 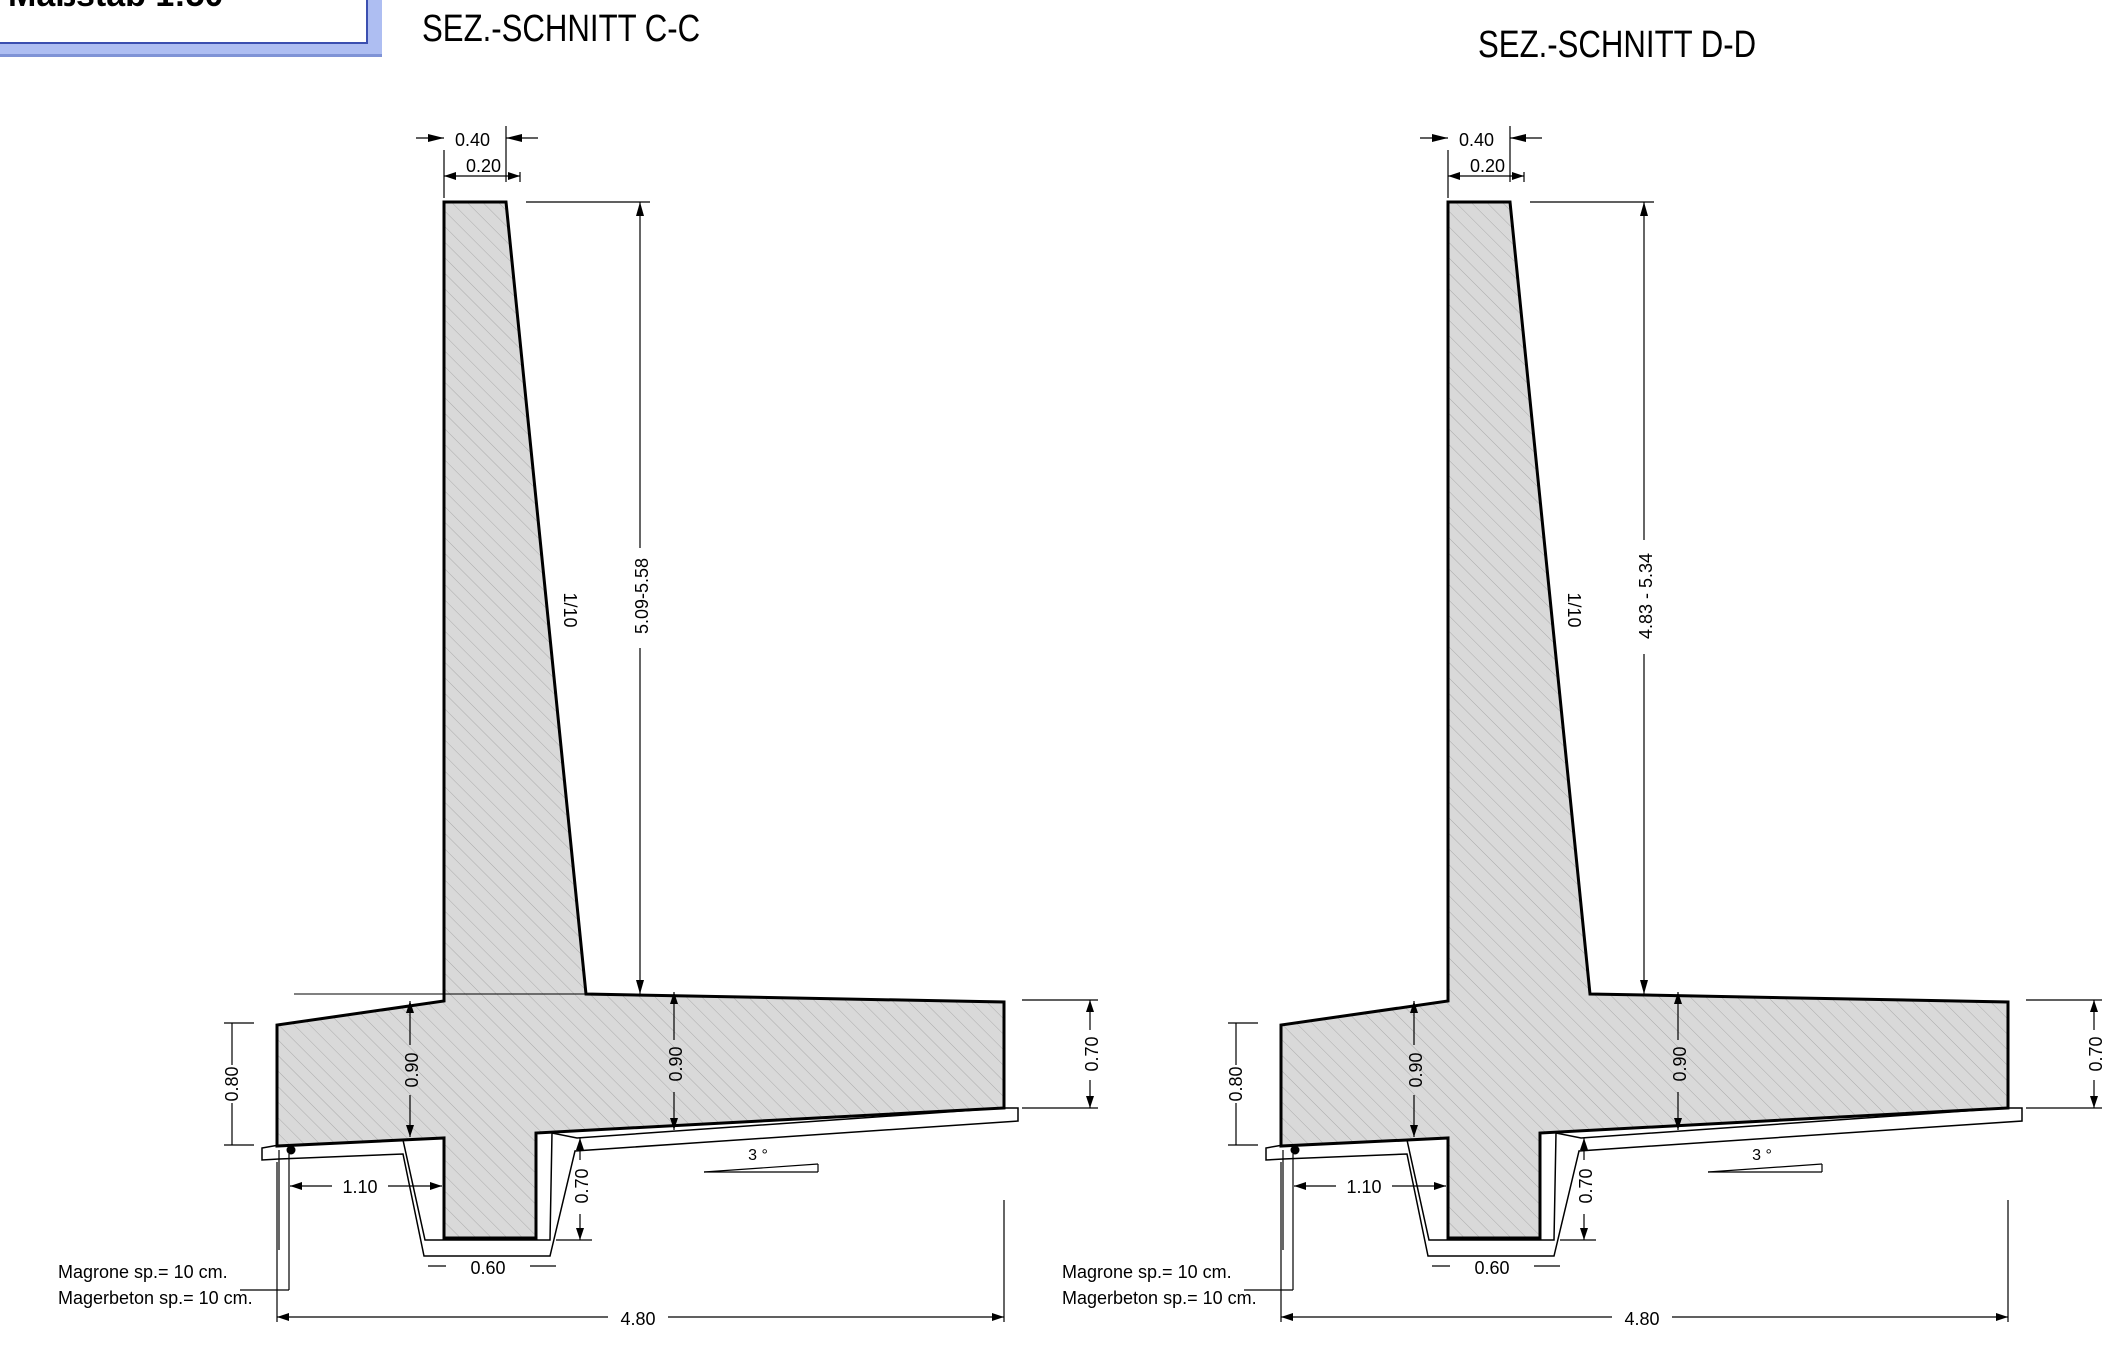 What do you see at coordinates (642, 596) in the screenshot?
I see `dim-stem-height: 5.09-5.58` at bounding box center [642, 596].